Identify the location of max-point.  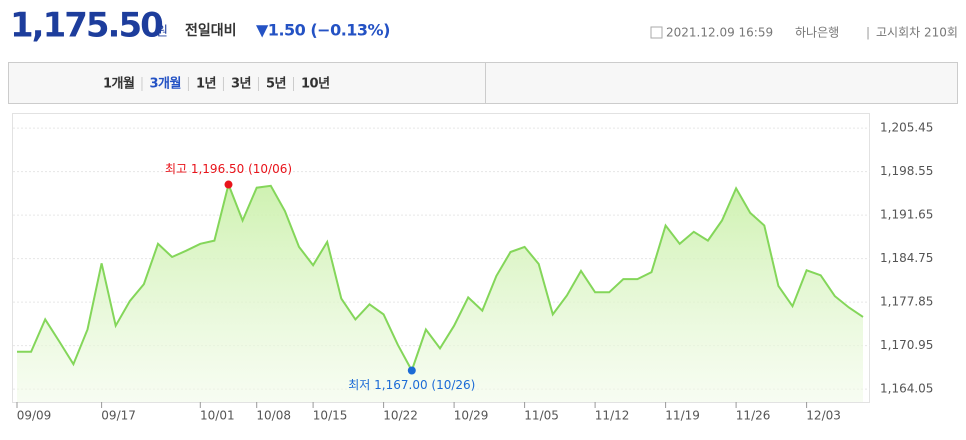
(228, 184).